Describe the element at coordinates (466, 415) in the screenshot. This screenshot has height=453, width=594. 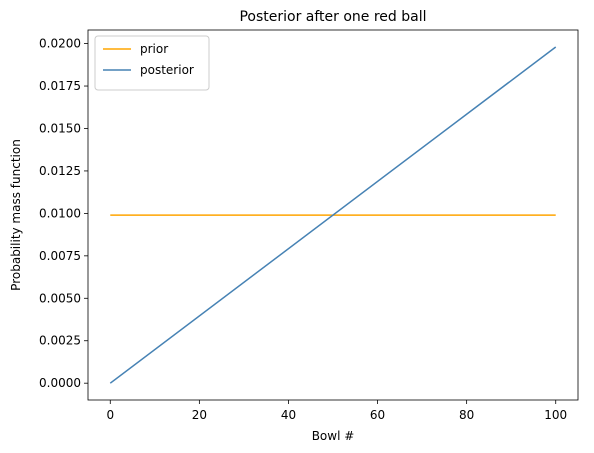
I see `x-tick-label: 80` at that location.